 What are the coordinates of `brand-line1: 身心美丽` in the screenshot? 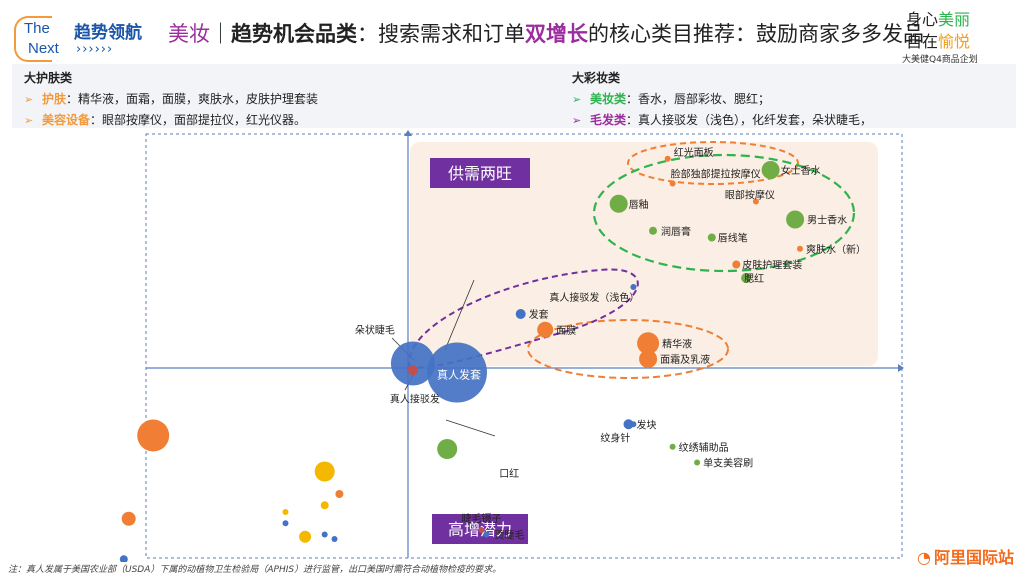 It's located at (938, 18).